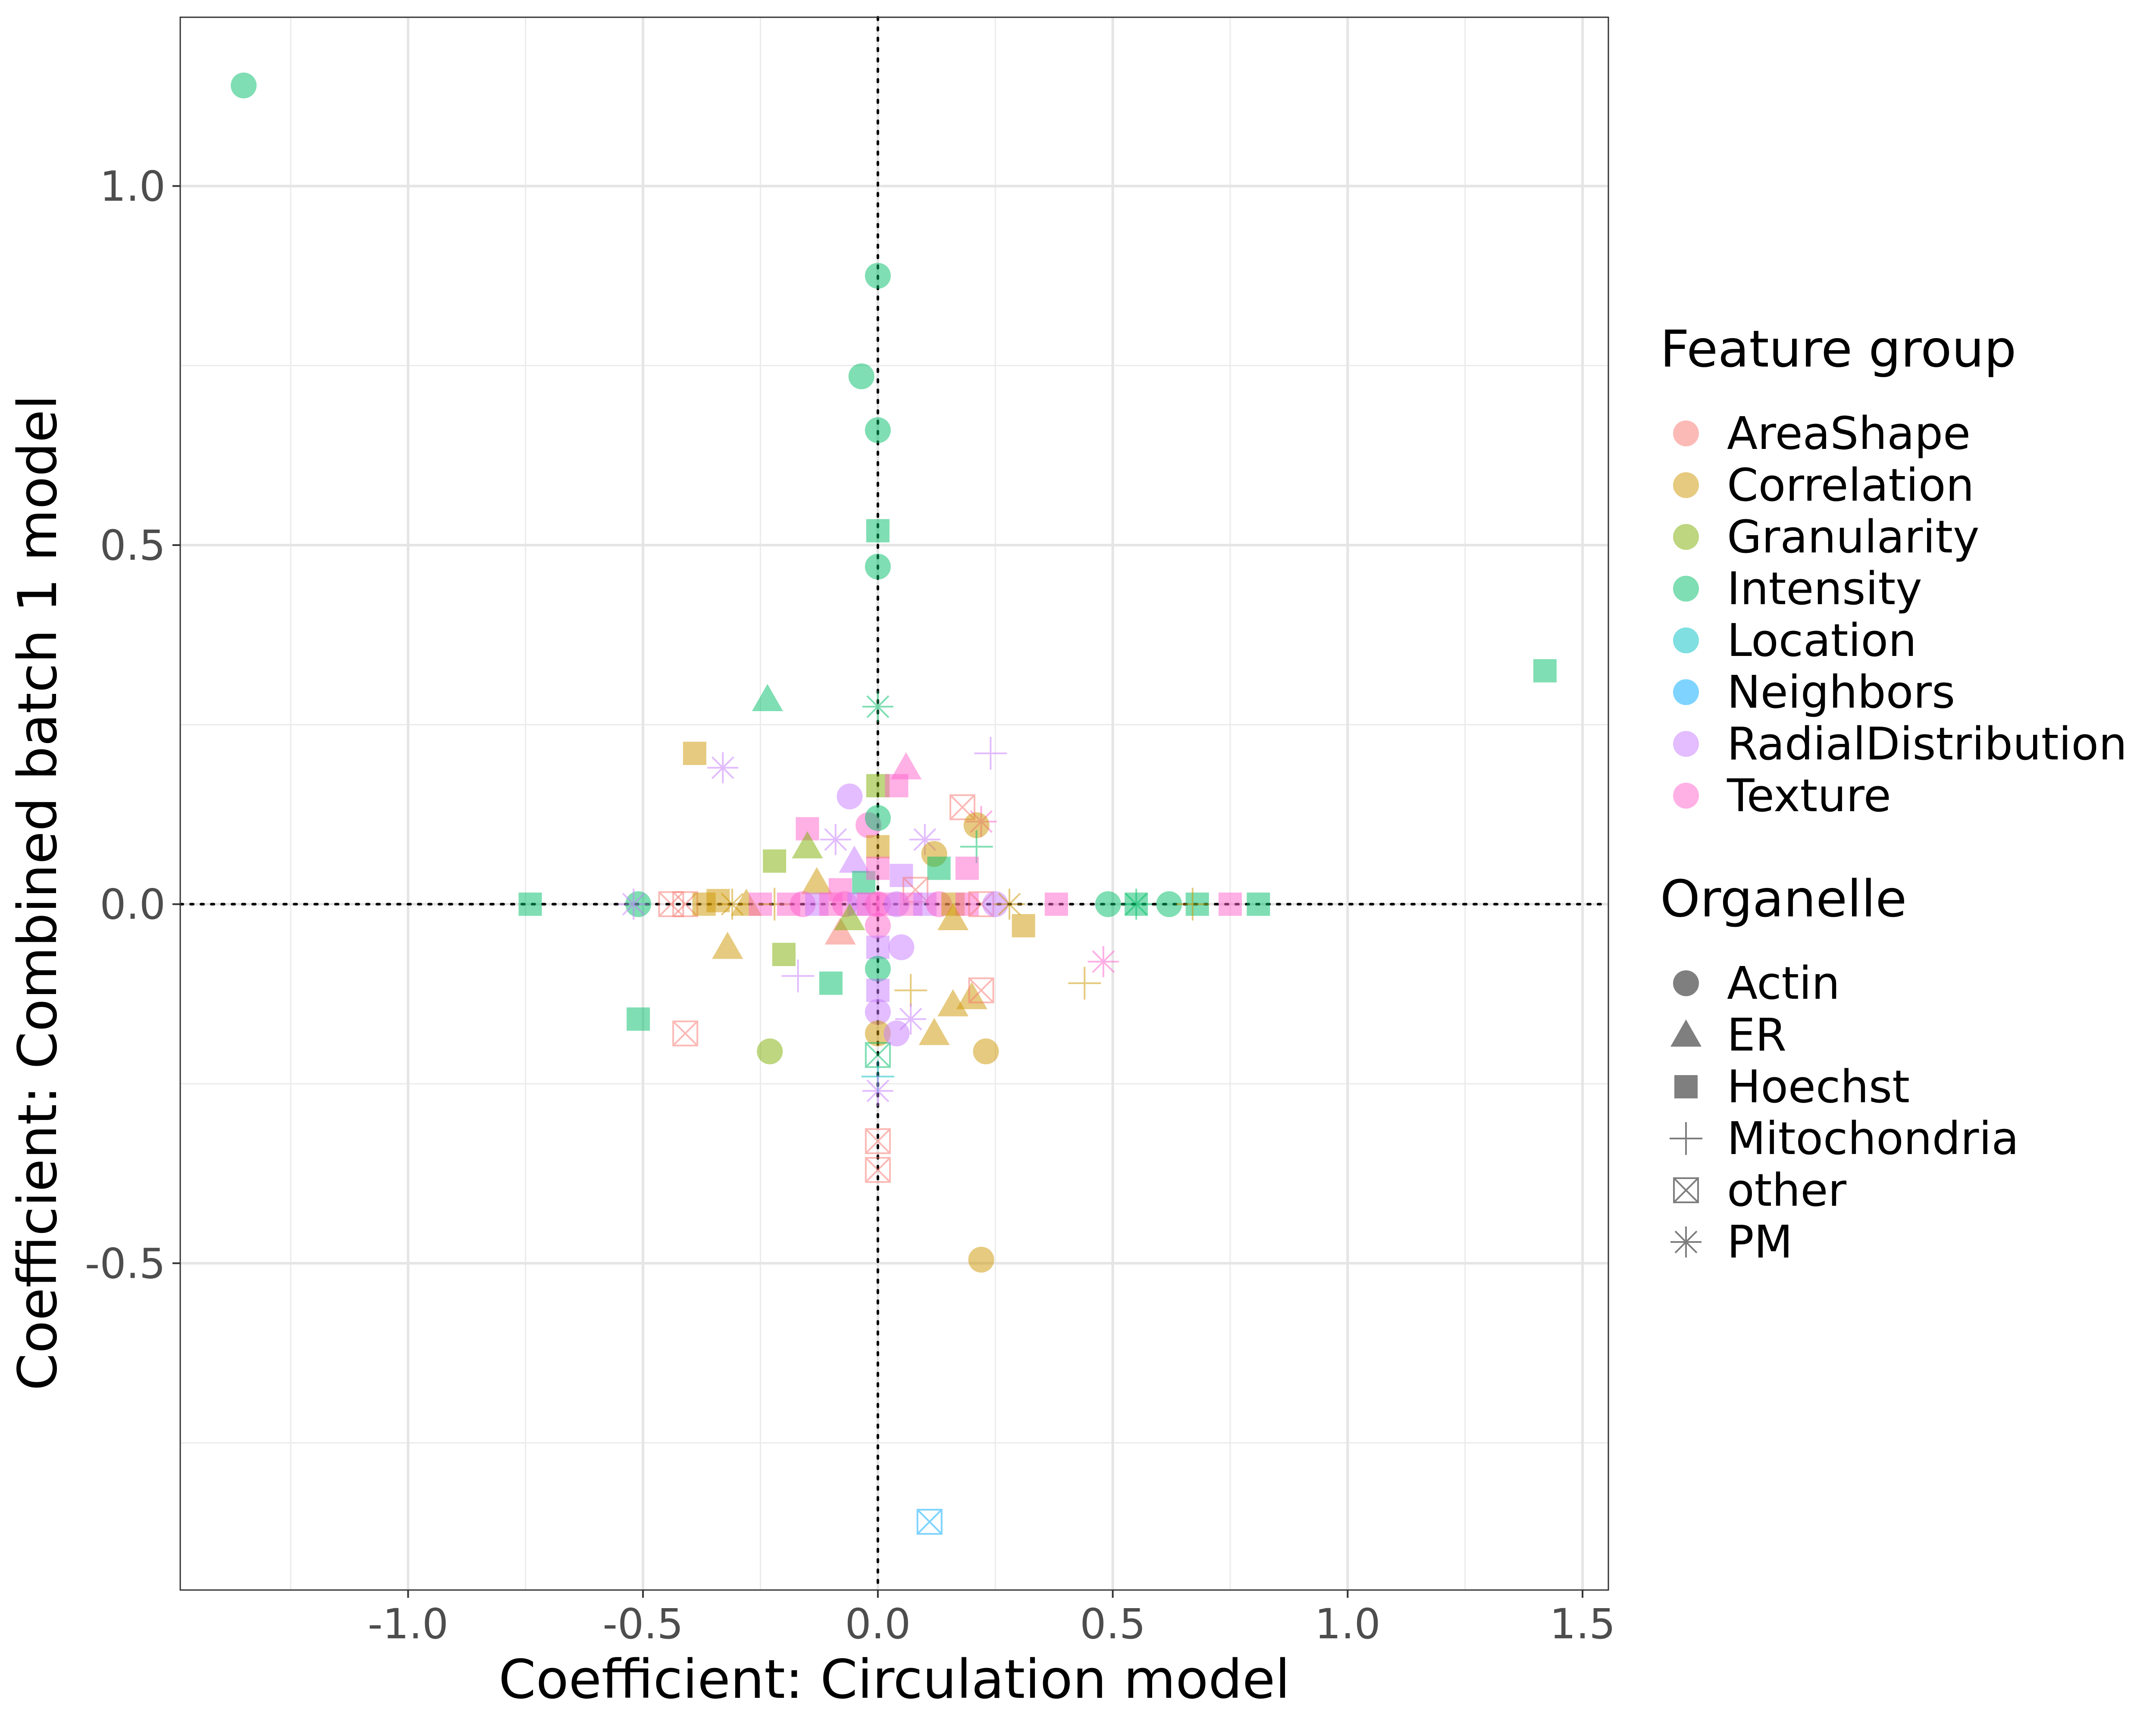  Describe the element at coordinates (1818, 1086) in the screenshot. I see `legend-label-organelle: Hoechst` at that location.